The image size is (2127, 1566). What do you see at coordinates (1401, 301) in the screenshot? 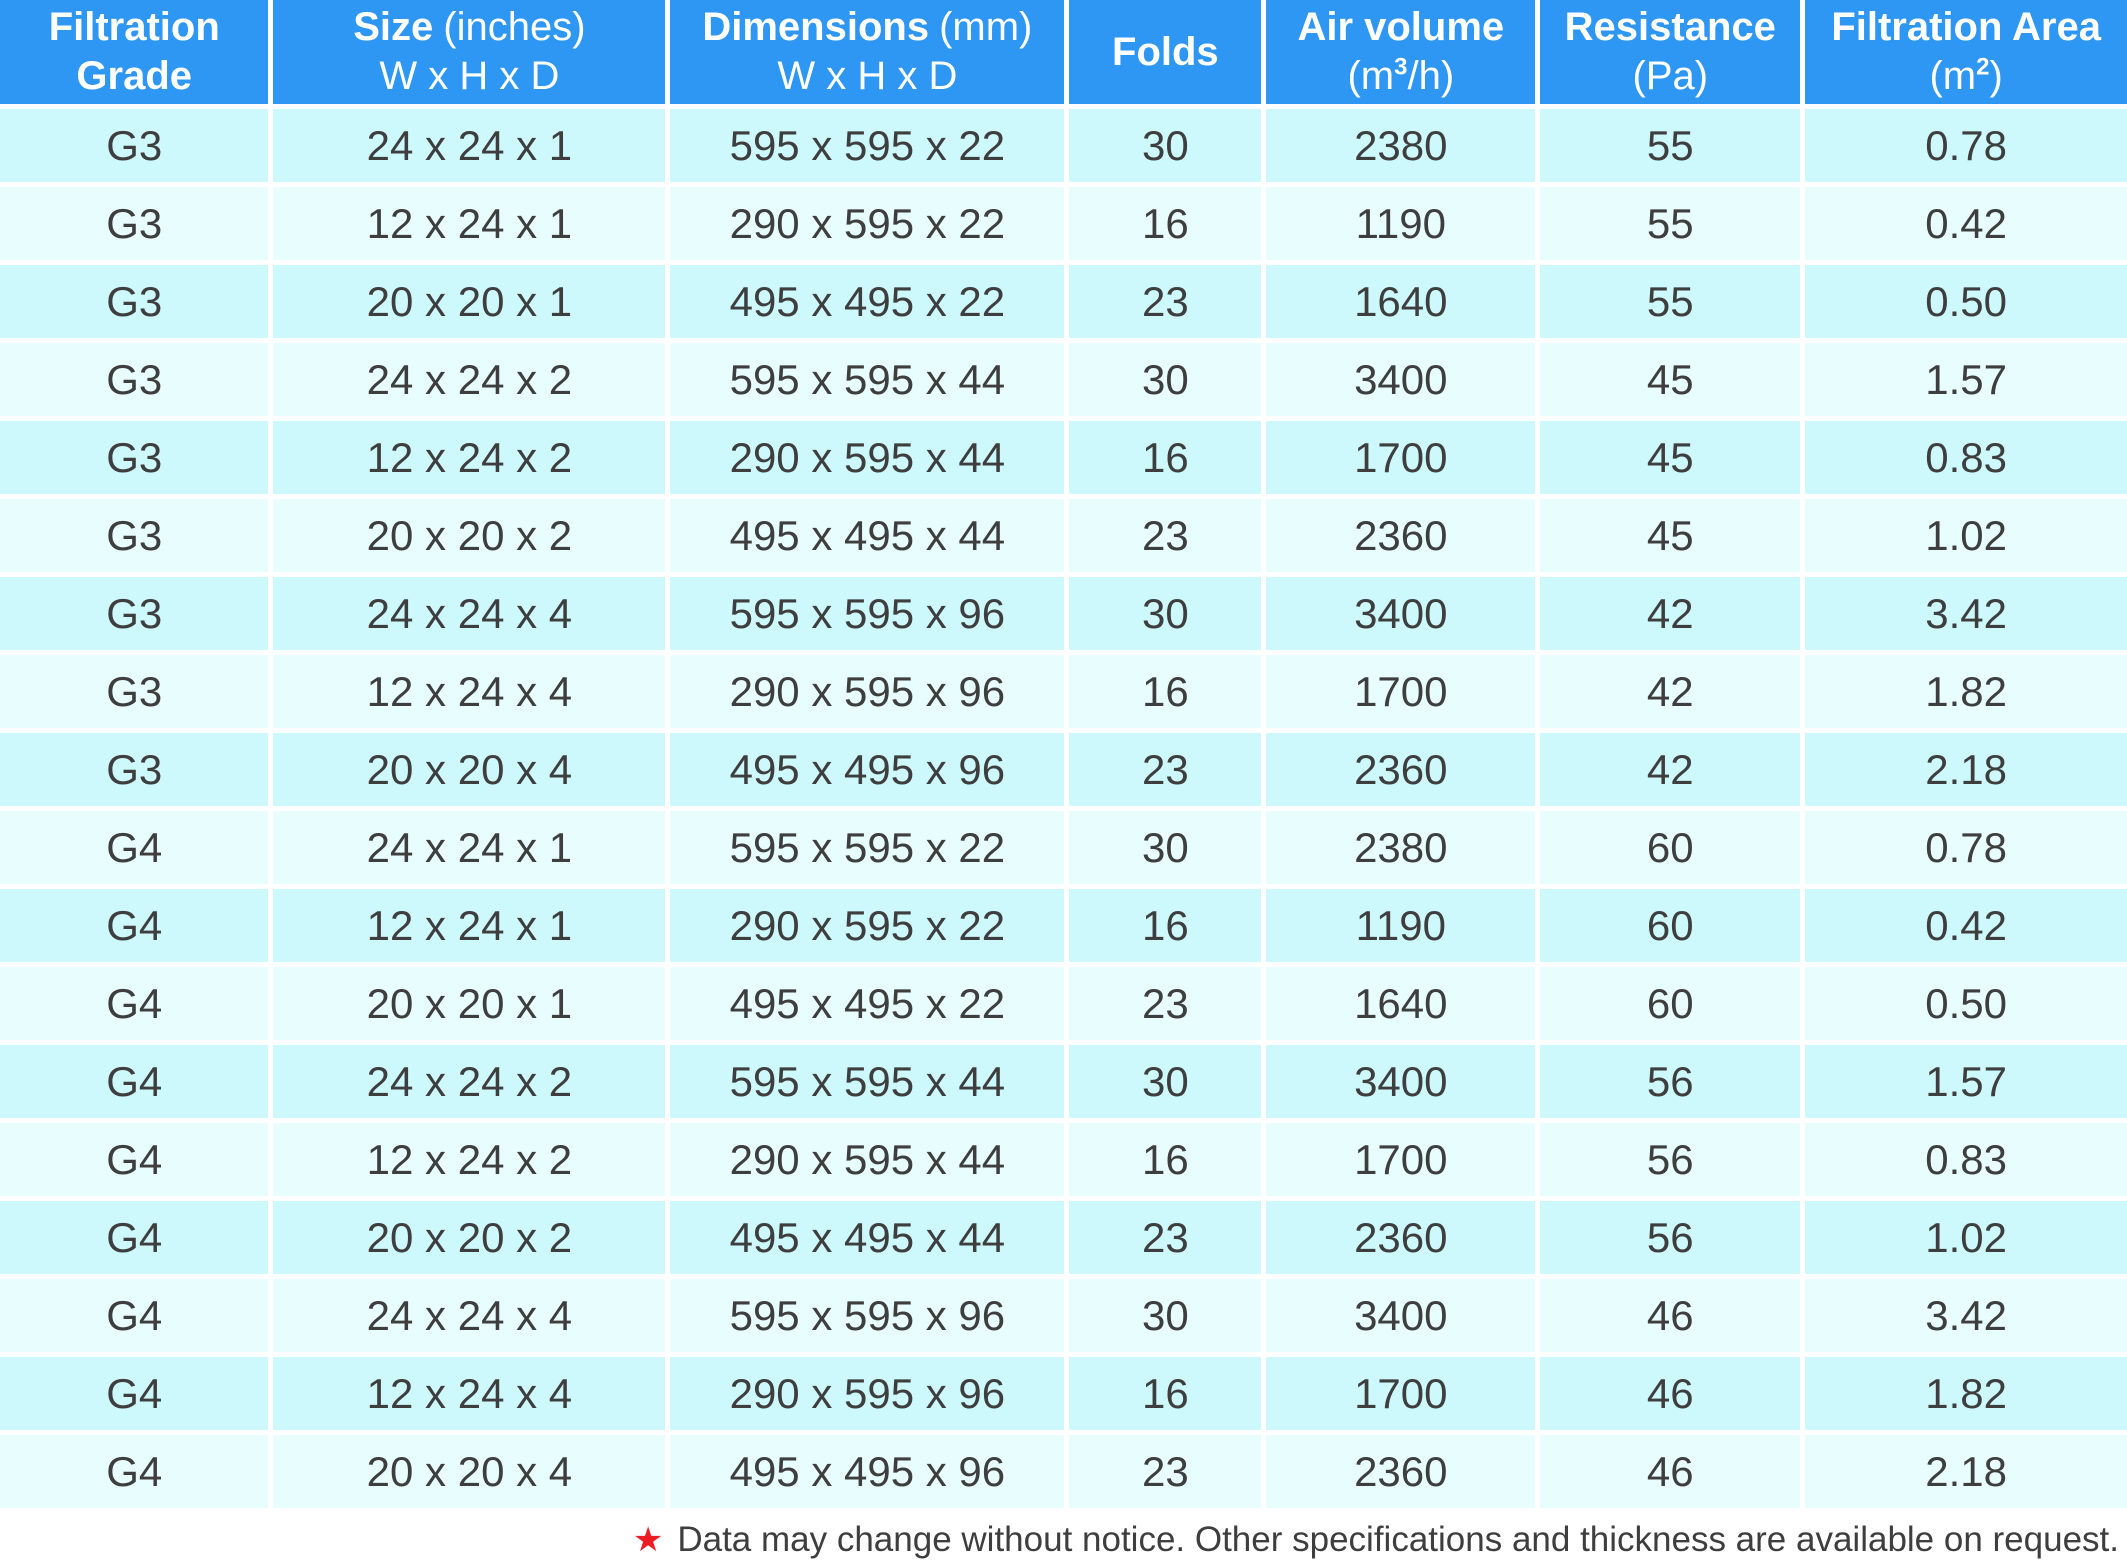
I see `cell-air-volume: 1640` at bounding box center [1401, 301].